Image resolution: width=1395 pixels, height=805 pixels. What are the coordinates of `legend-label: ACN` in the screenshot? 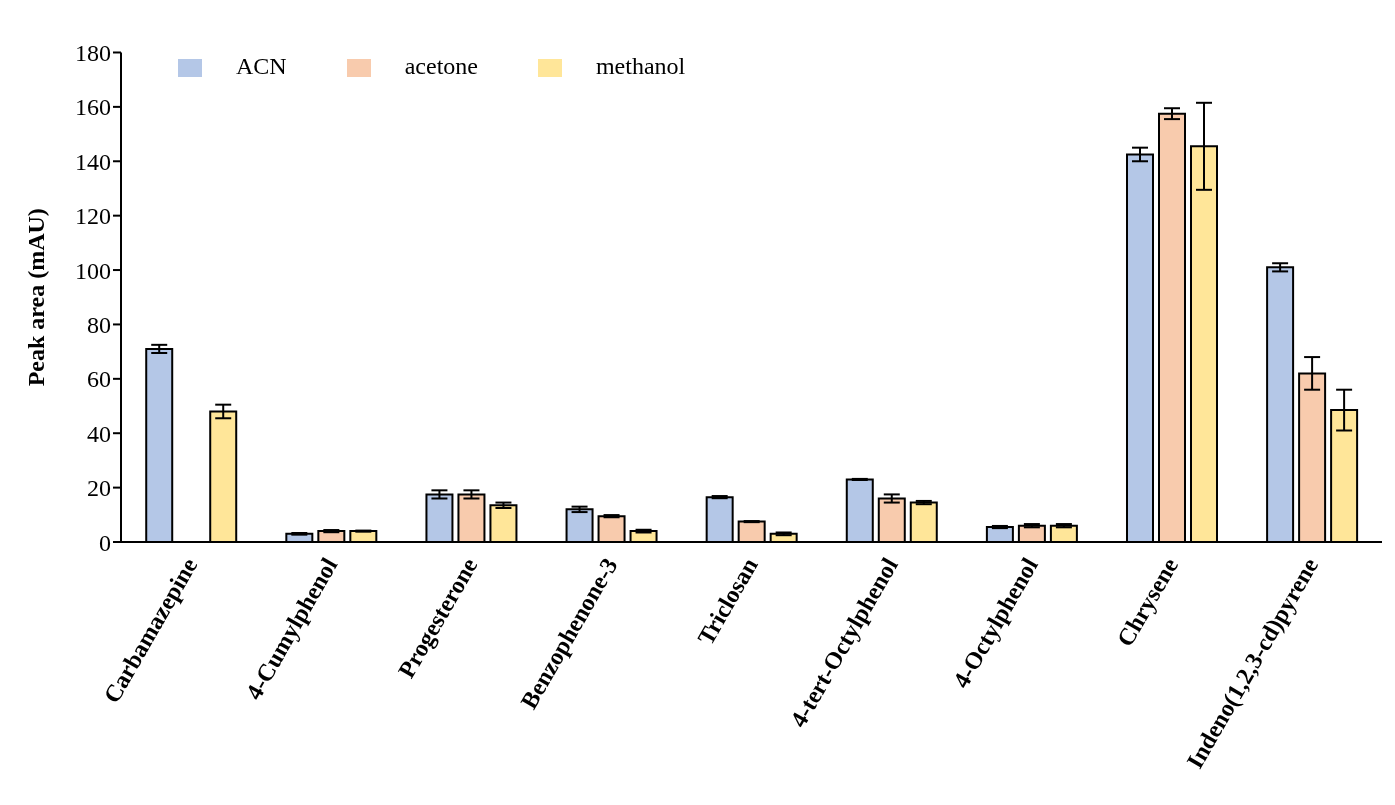 It's located at (261, 66).